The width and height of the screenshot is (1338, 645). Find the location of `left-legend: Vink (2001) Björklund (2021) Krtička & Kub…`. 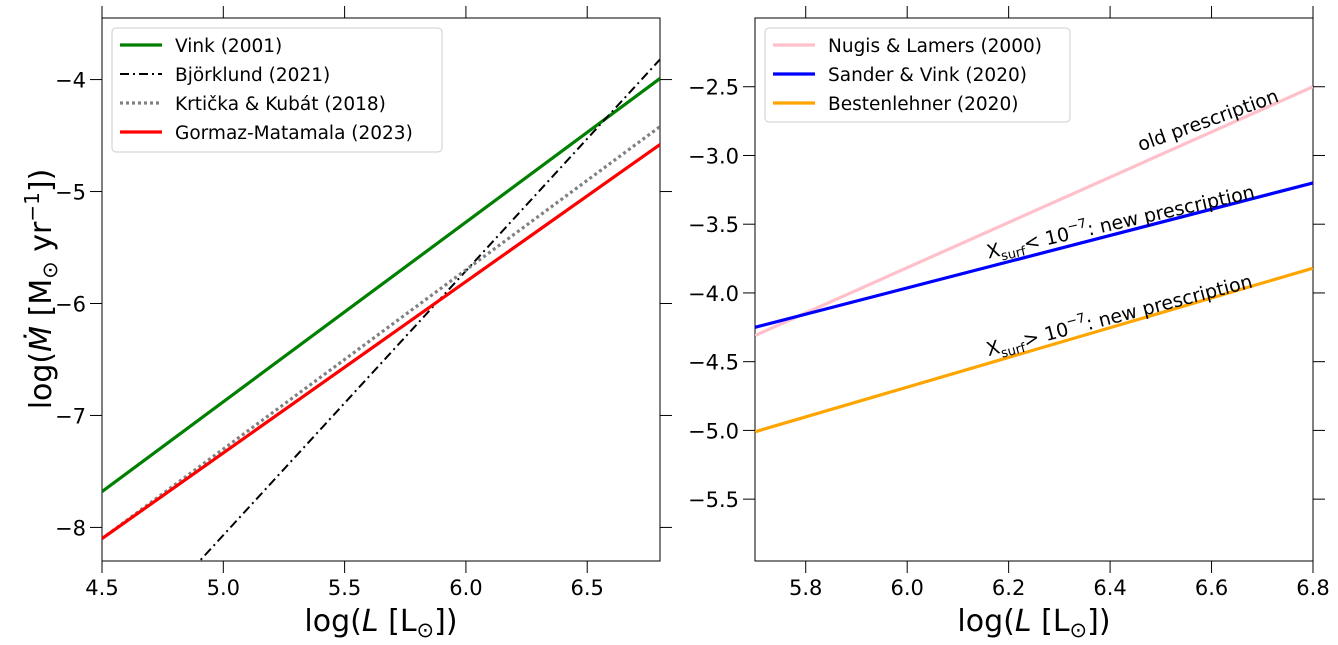

left-legend: Vink (2001) Björklund (2021) Krtička & Kub… is located at coordinates (277, 90).